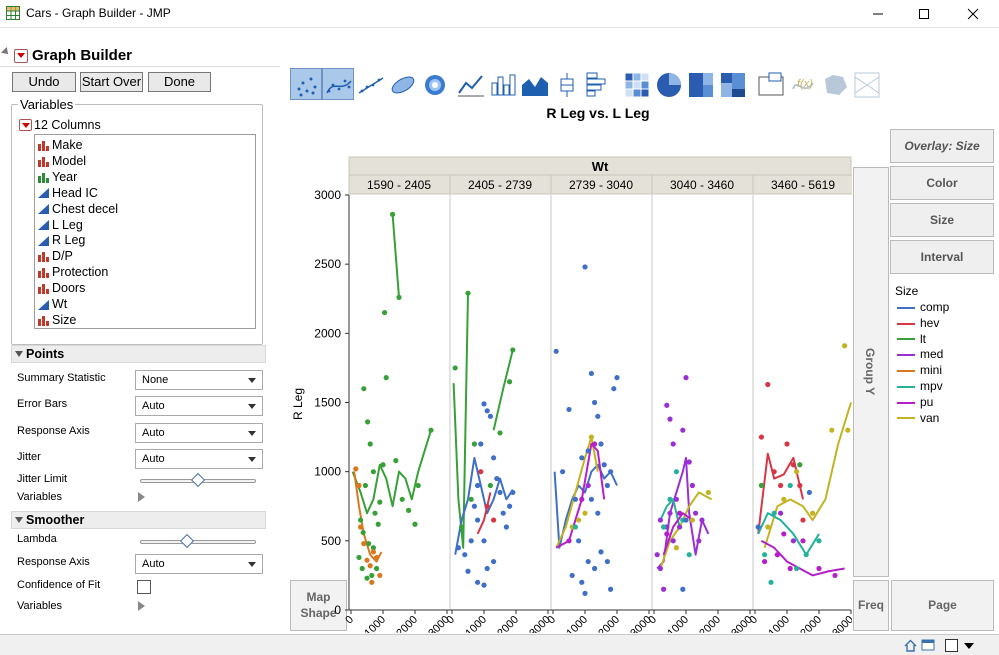 Image resolution: width=999 pixels, height=655 pixels. What do you see at coordinates (434, 84) in the screenshot?
I see `contour-element-icon` at bounding box center [434, 84].